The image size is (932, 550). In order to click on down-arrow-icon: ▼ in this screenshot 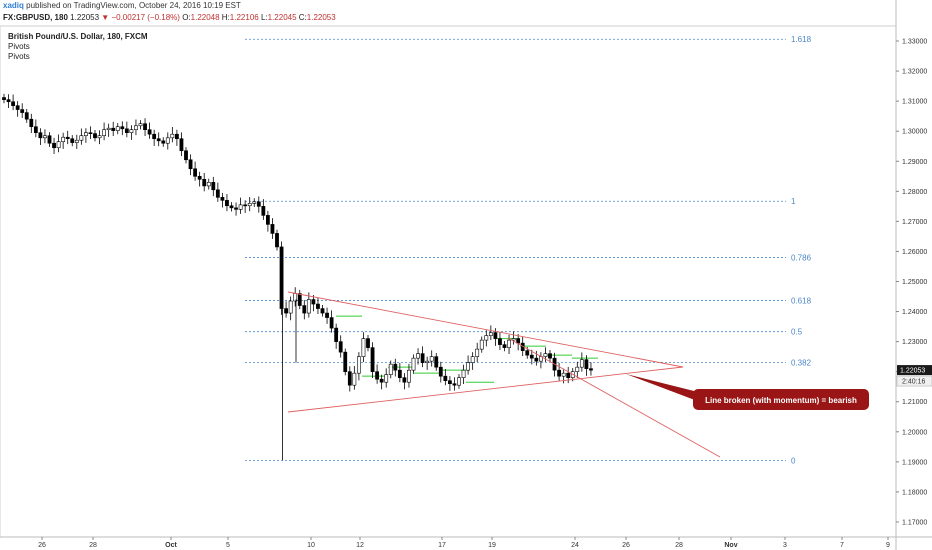, I will do `click(105, 17)`.